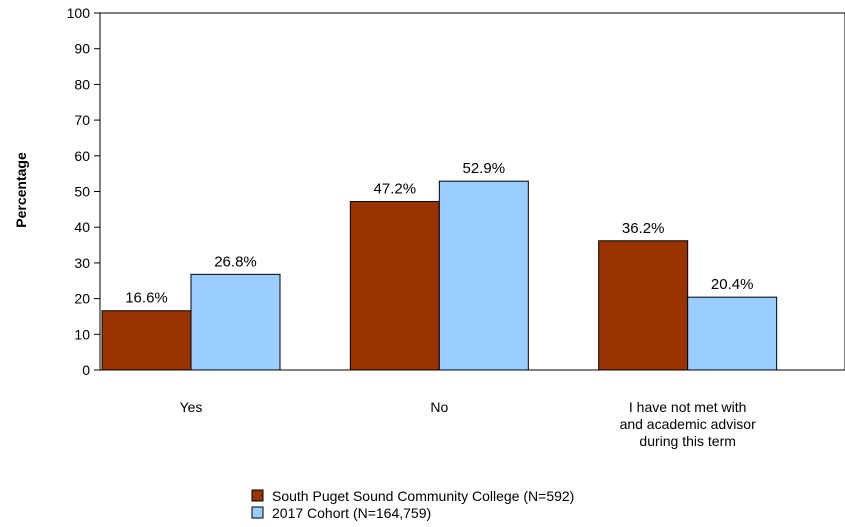  What do you see at coordinates (82, 84) in the screenshot?
I see `y-tick-label: 80` at bounding box center [82, 84].